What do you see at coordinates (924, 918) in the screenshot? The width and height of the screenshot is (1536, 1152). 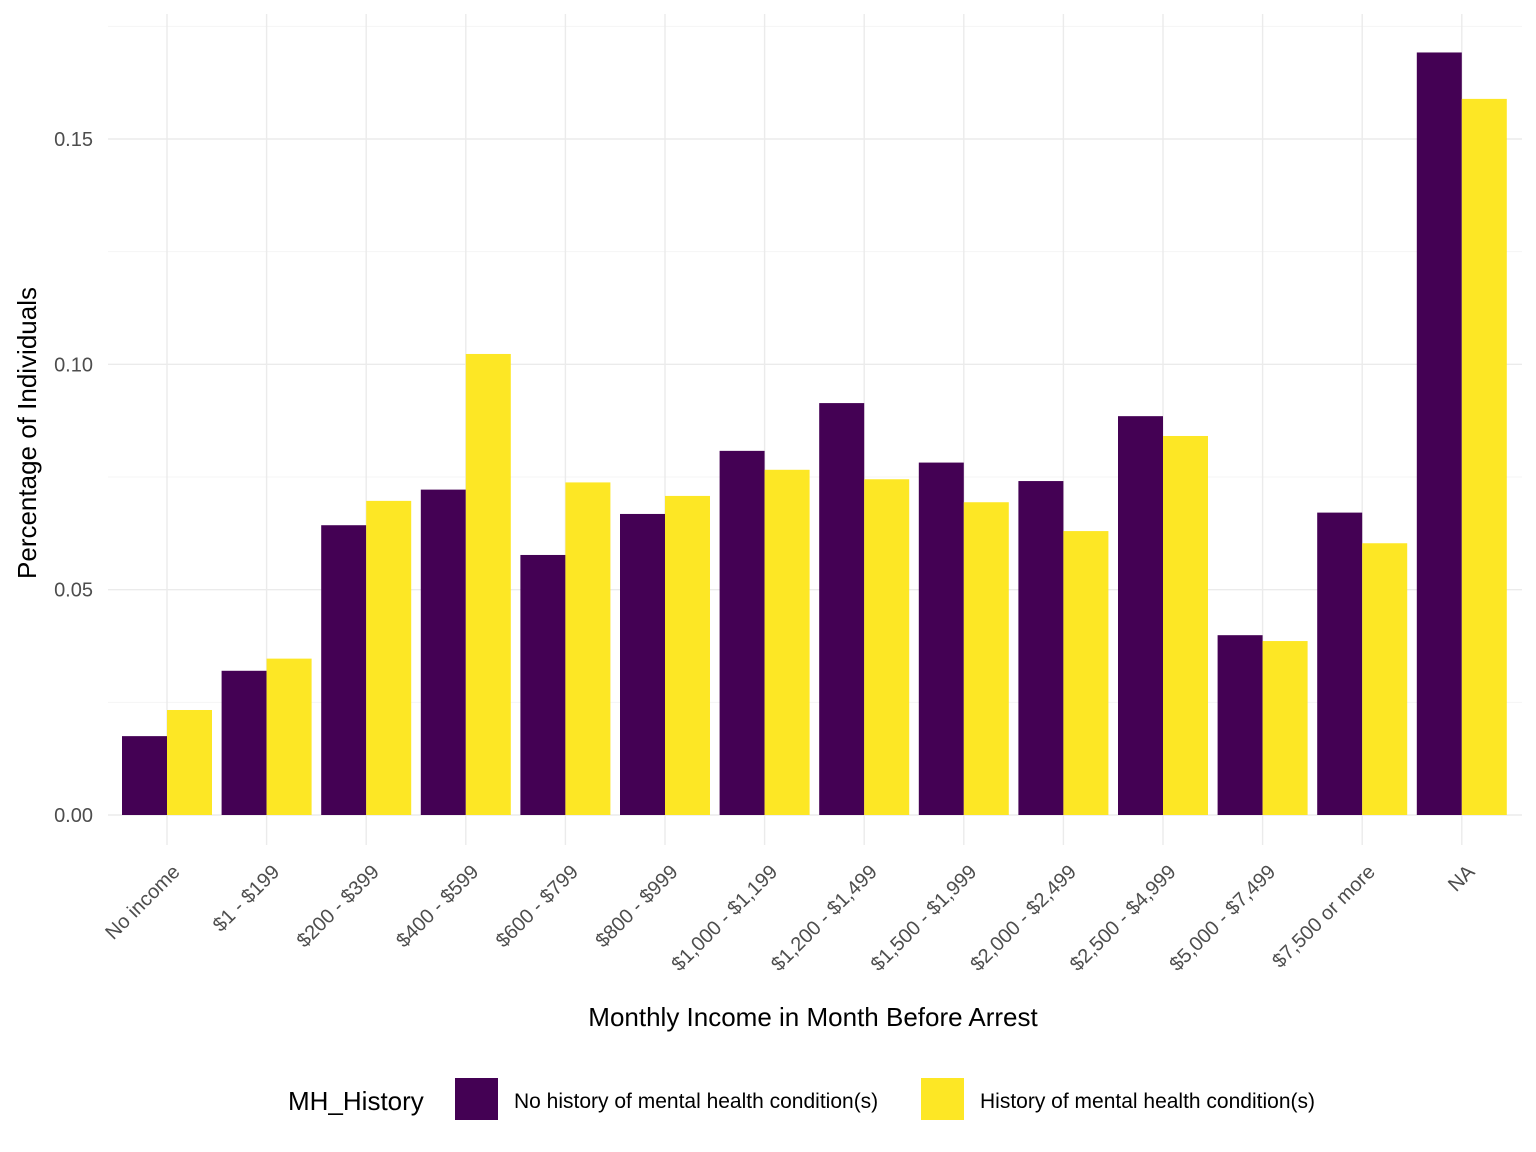 I see `x-tick-label: $1,500 - $1,999` at bounding box center [924, 918].